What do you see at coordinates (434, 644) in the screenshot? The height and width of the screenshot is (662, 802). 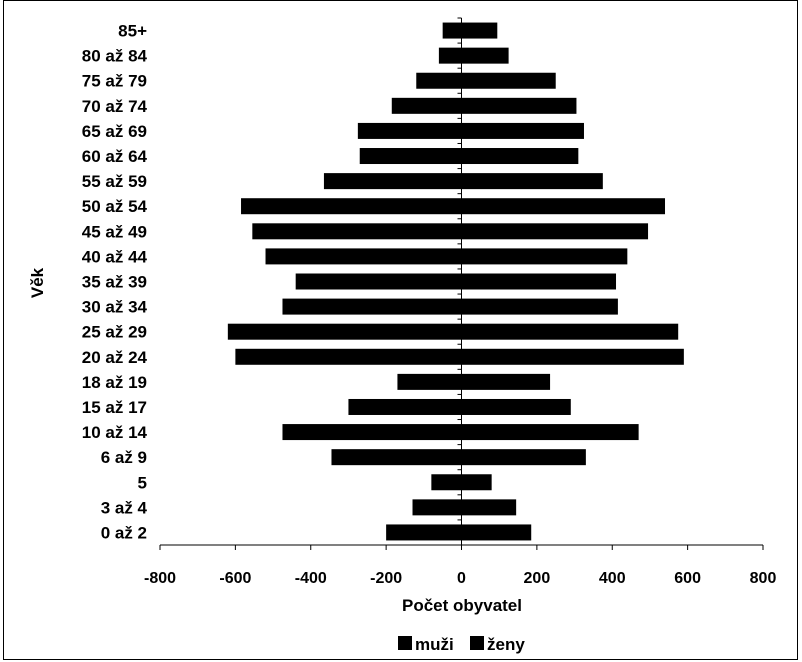 I see `legend-label-muzi: muži` at bounding box center [434, 644].